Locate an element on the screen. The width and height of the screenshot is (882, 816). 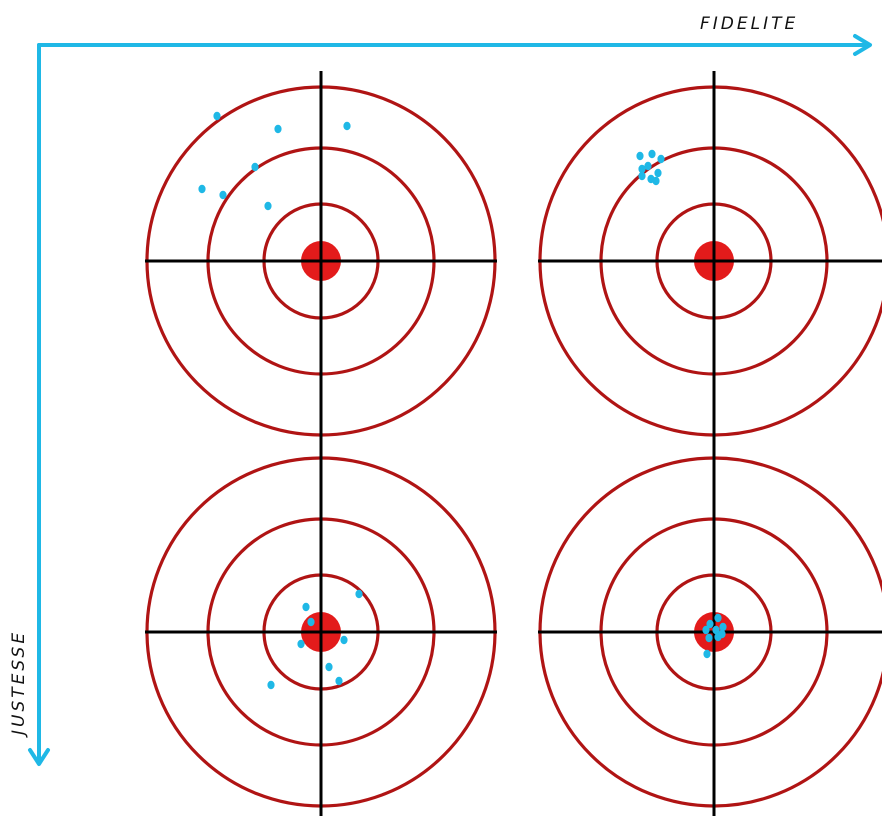
y-axis-label: JUSTESSE is located at coordinates (19, 684).